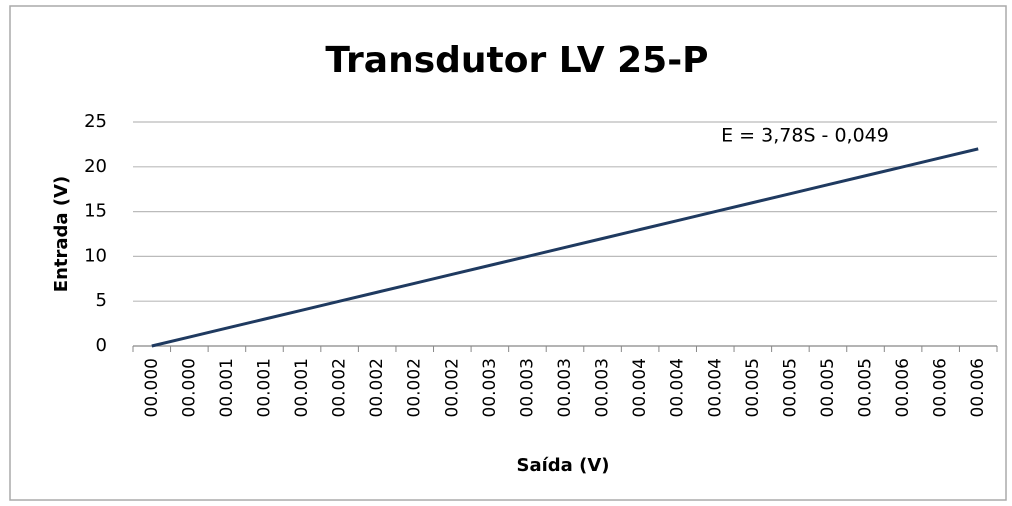 The height and width of the screenshot is (506, 1012). I want to click on x-axis-label: Saída (V), so click(563, 465).